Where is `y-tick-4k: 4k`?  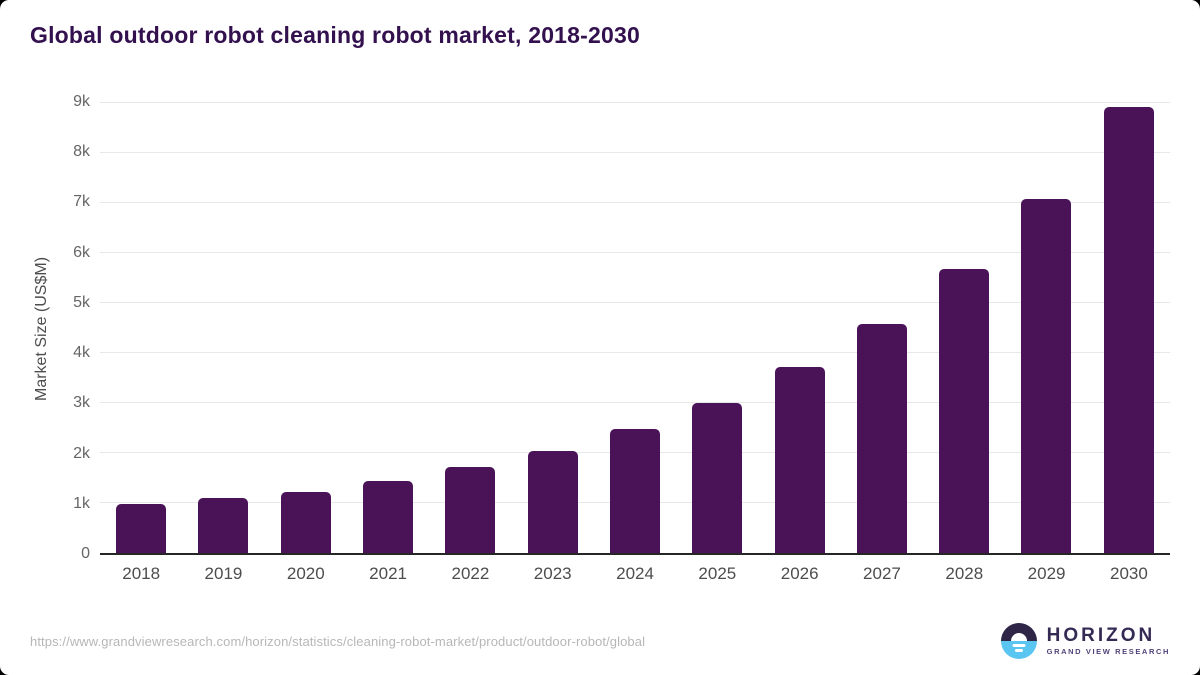 y-tick-4k: 4k is located at coordinates (81, 353).